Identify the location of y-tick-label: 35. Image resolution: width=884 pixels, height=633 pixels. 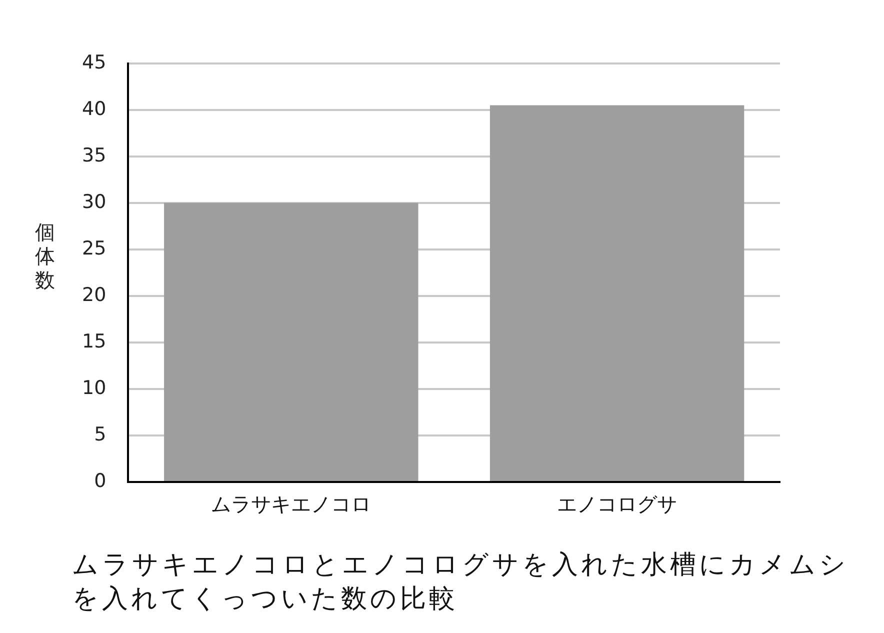
(94, 155).